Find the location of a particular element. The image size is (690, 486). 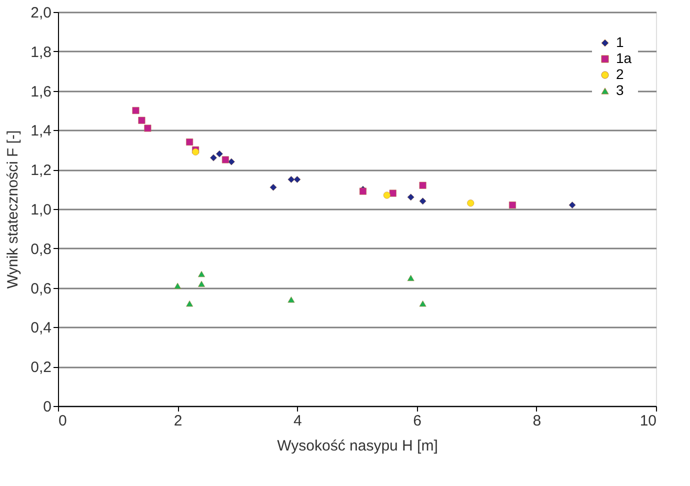

y-tick-label: 1,0 is located at coordinates (41, 210).